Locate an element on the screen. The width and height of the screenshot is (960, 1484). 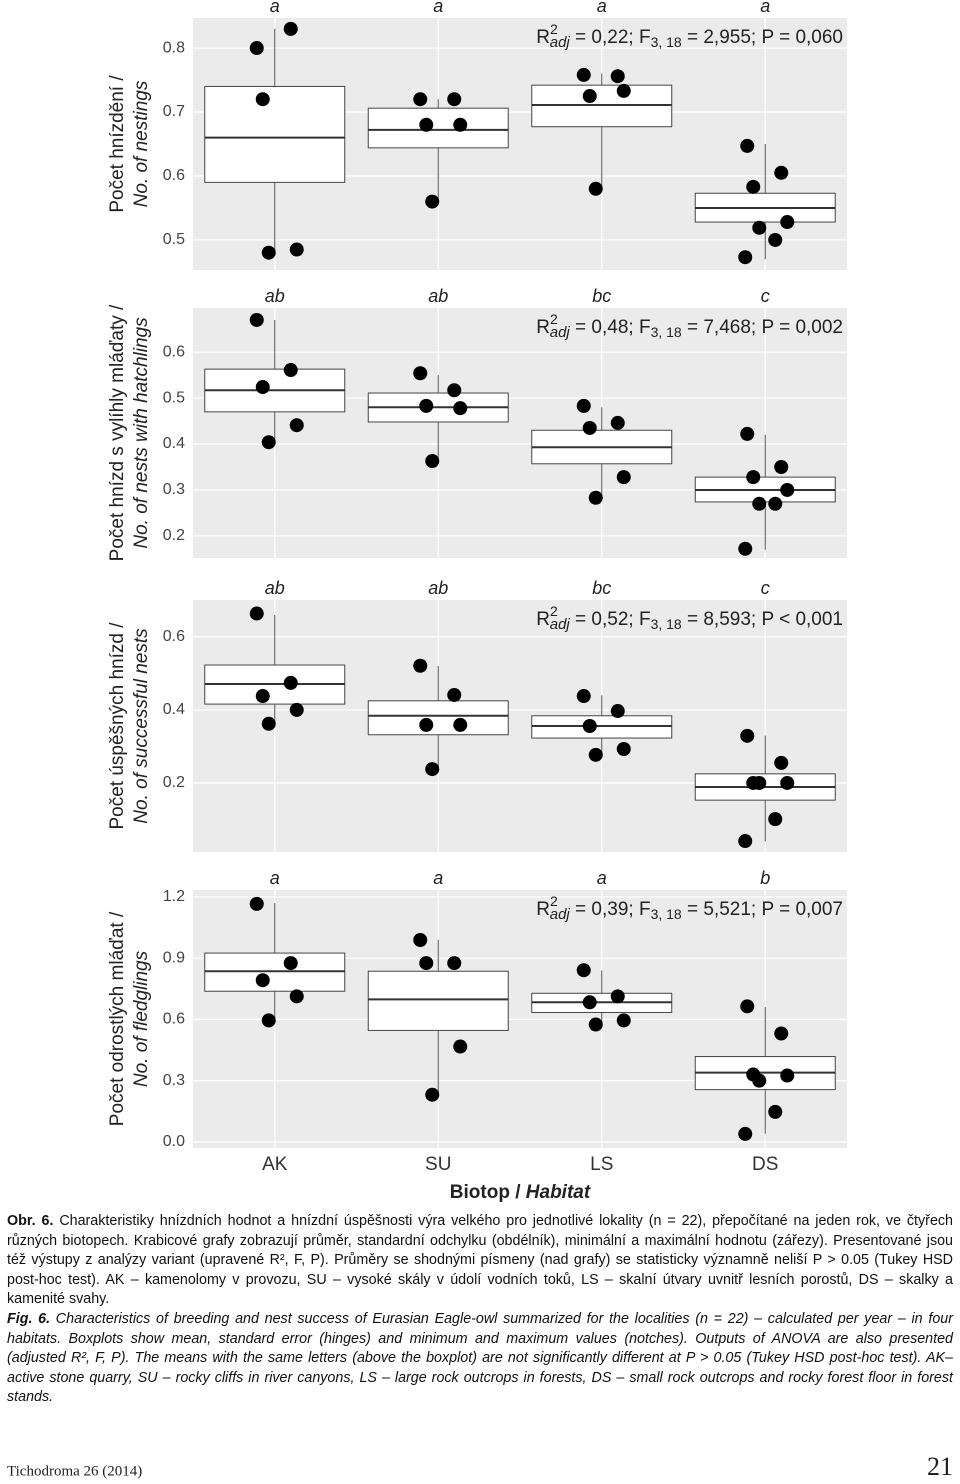
group-letter: c is located at coordinates (765, 296).